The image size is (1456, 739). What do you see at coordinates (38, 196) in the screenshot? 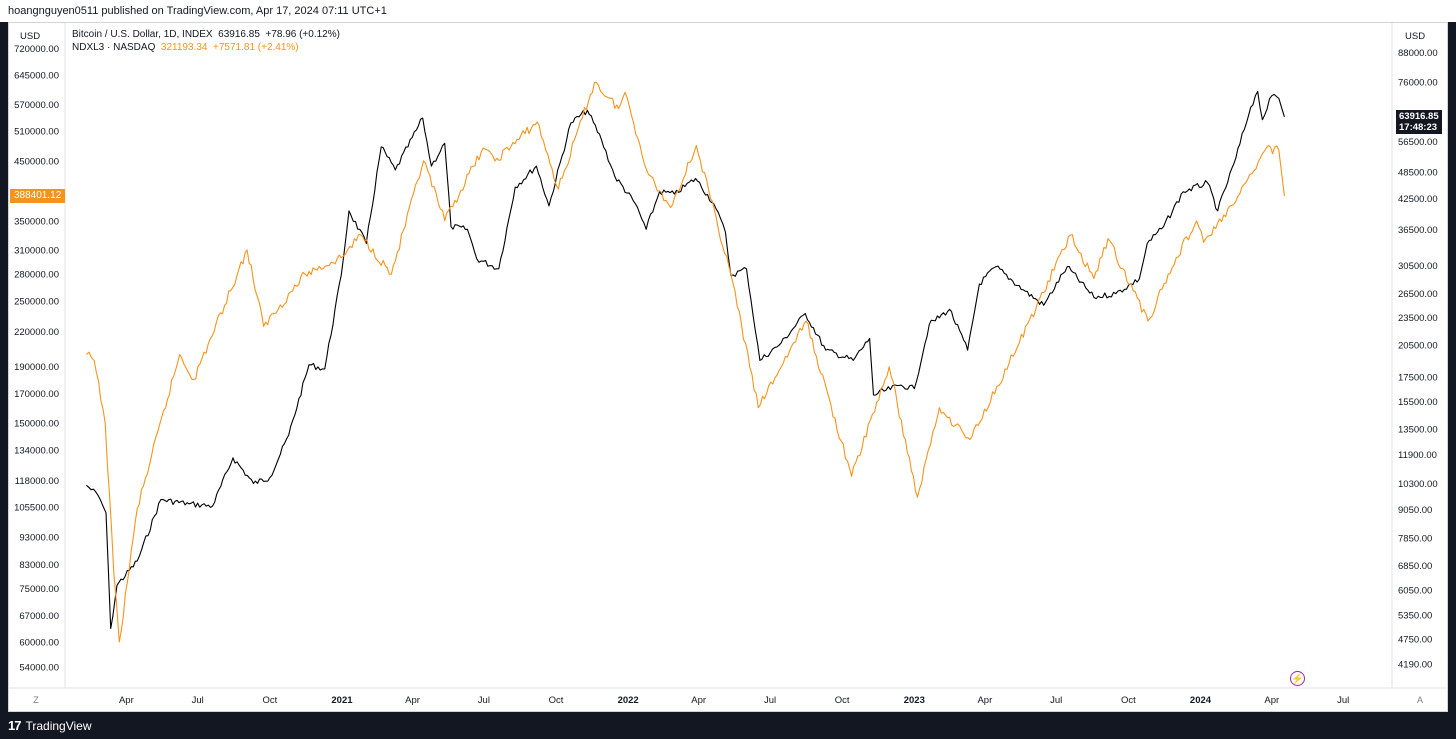
I see `left-last-price-badge: 388401.12` at bounding box center [38, 196].